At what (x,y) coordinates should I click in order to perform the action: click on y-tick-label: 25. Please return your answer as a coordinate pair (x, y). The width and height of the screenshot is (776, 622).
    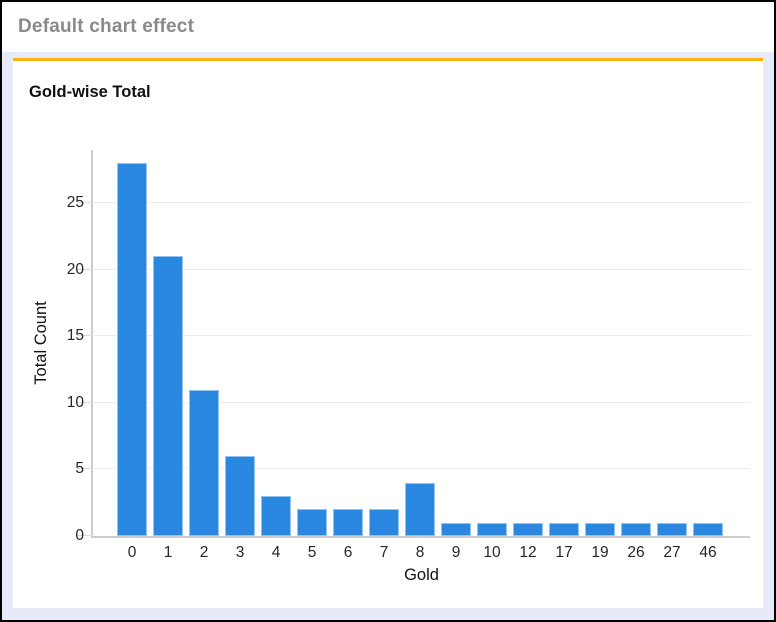
    Looking at the image, I should click on (75, 203).